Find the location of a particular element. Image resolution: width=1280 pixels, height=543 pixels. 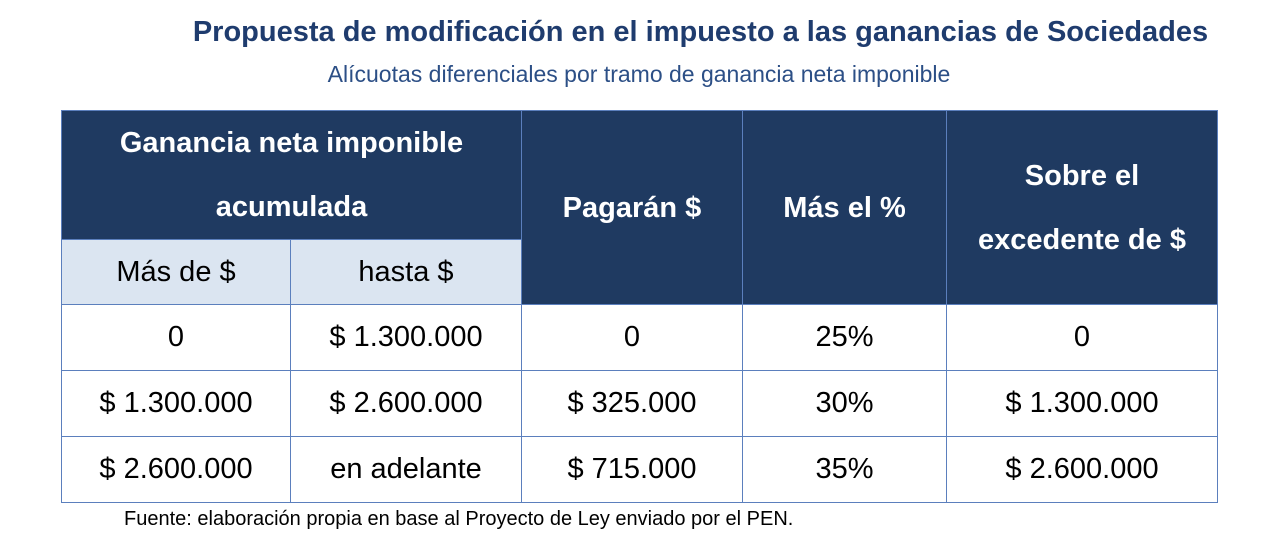

table-row: 0 $ 1.300.000 0 25% 0 is located at coordinates (639, 337).